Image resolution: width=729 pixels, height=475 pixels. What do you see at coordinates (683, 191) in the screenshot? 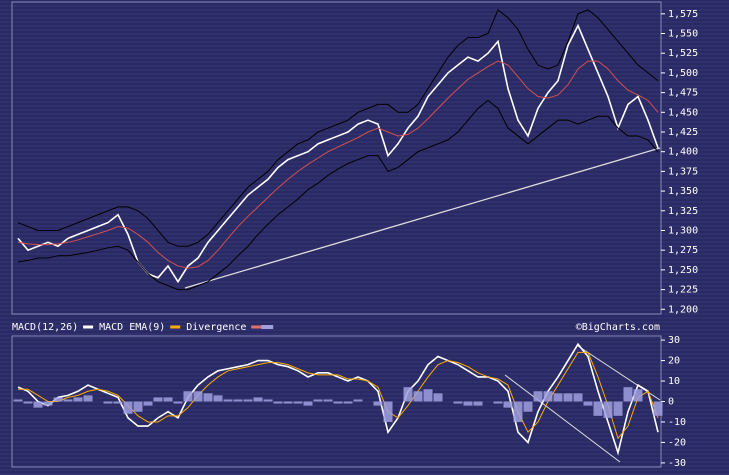
I see `y-tick-label: 1,350` at bounding box center [683, 191].